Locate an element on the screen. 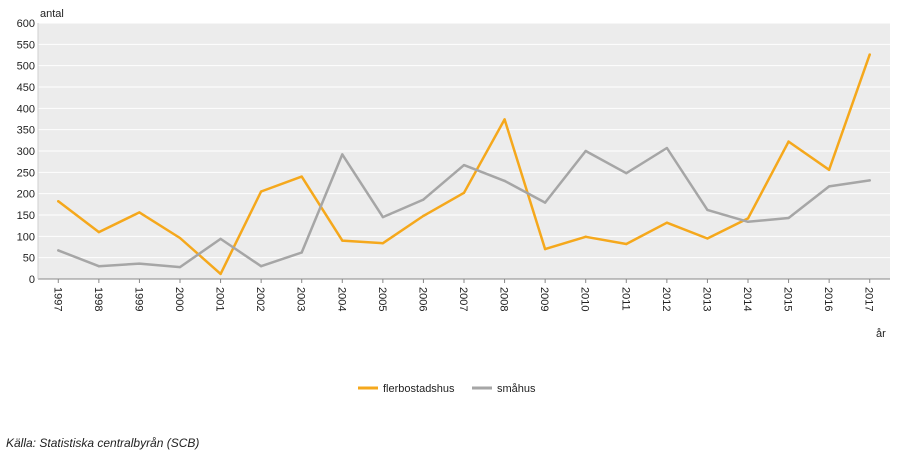 This screenshot has width=903, height=456. y-tick-label: 450 is located at coordinates (26, 88).